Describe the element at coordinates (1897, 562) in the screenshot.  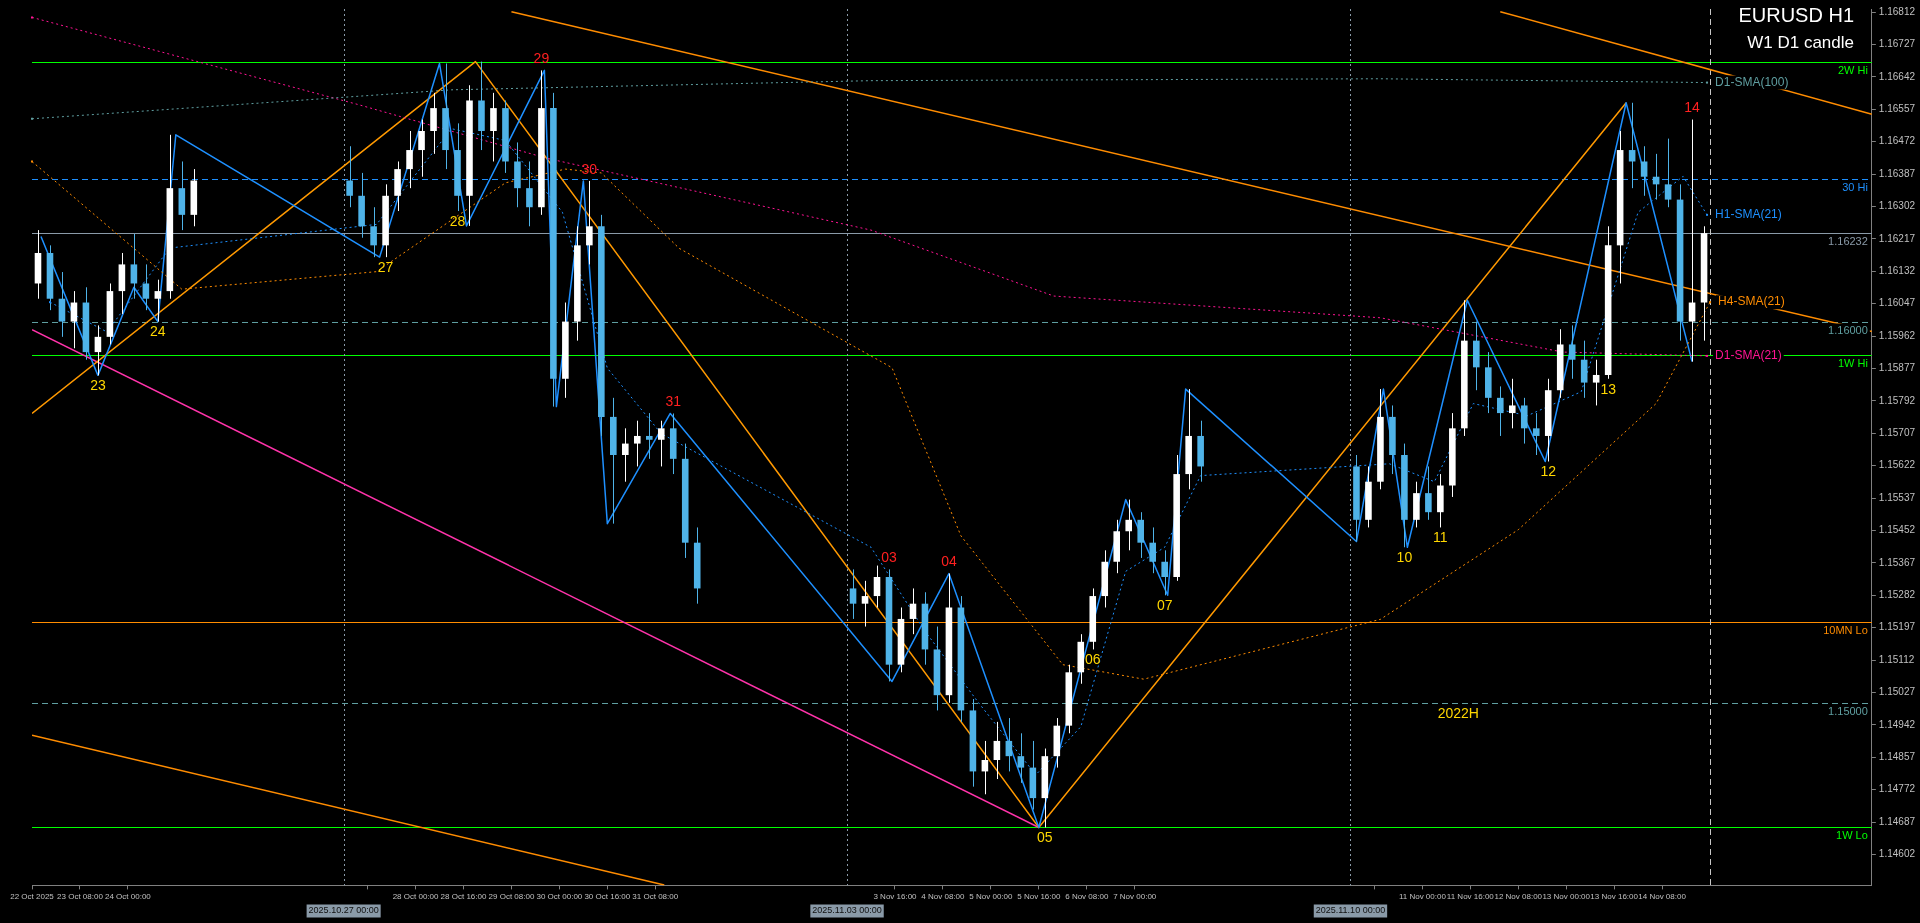
I see `y-tick-label: 1.15367` at that location.